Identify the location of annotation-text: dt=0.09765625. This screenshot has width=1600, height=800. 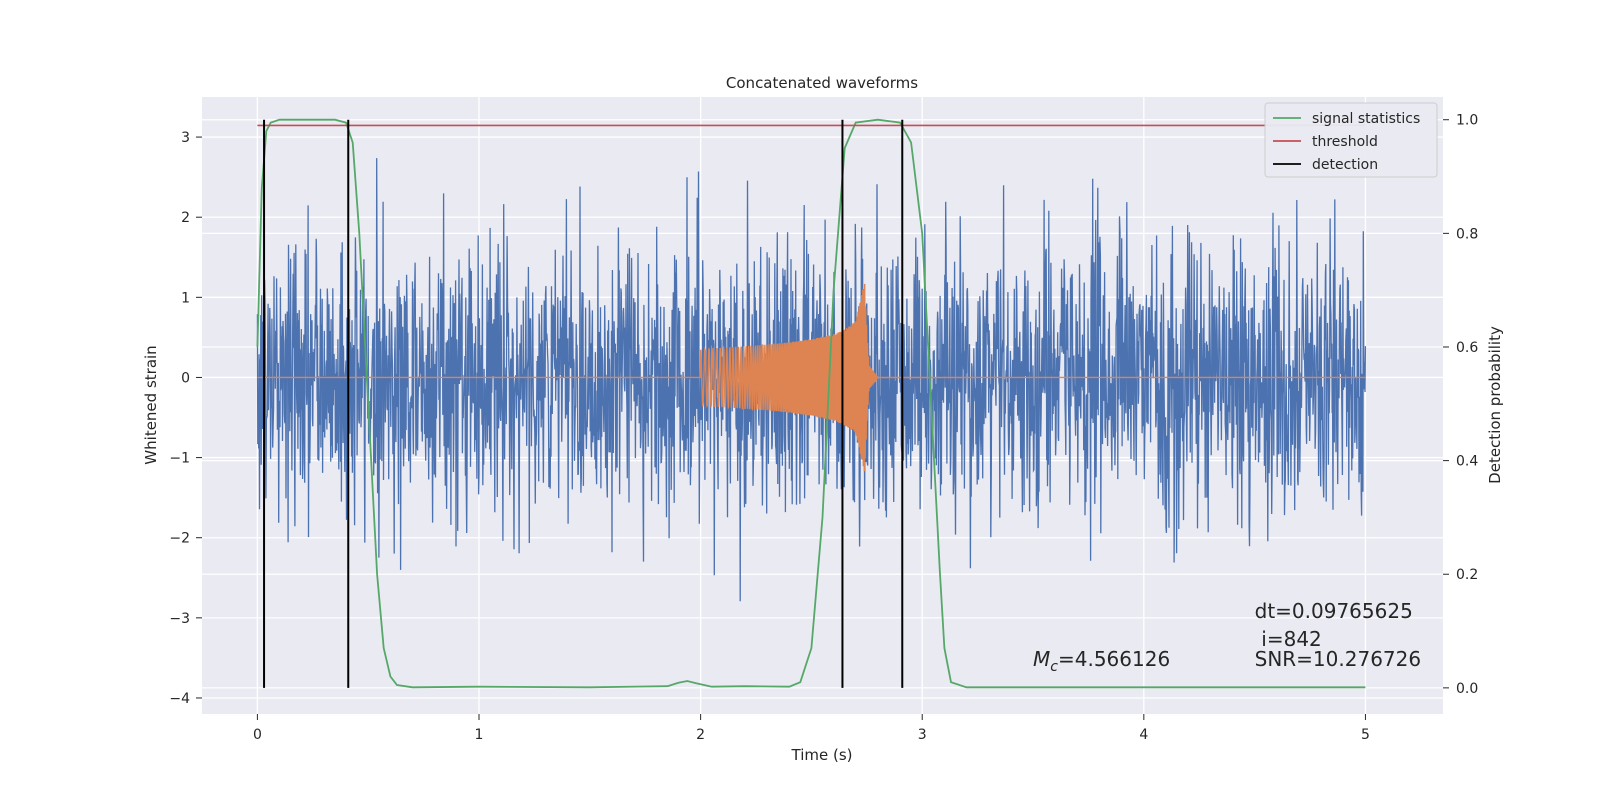
(1334, 611).